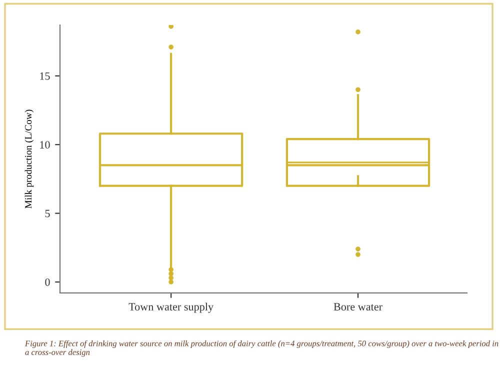  Describe the element at coordinates (29, 159) in the screenshot. I see `y-axis-title: Milk production (L/Cow)` at that location.